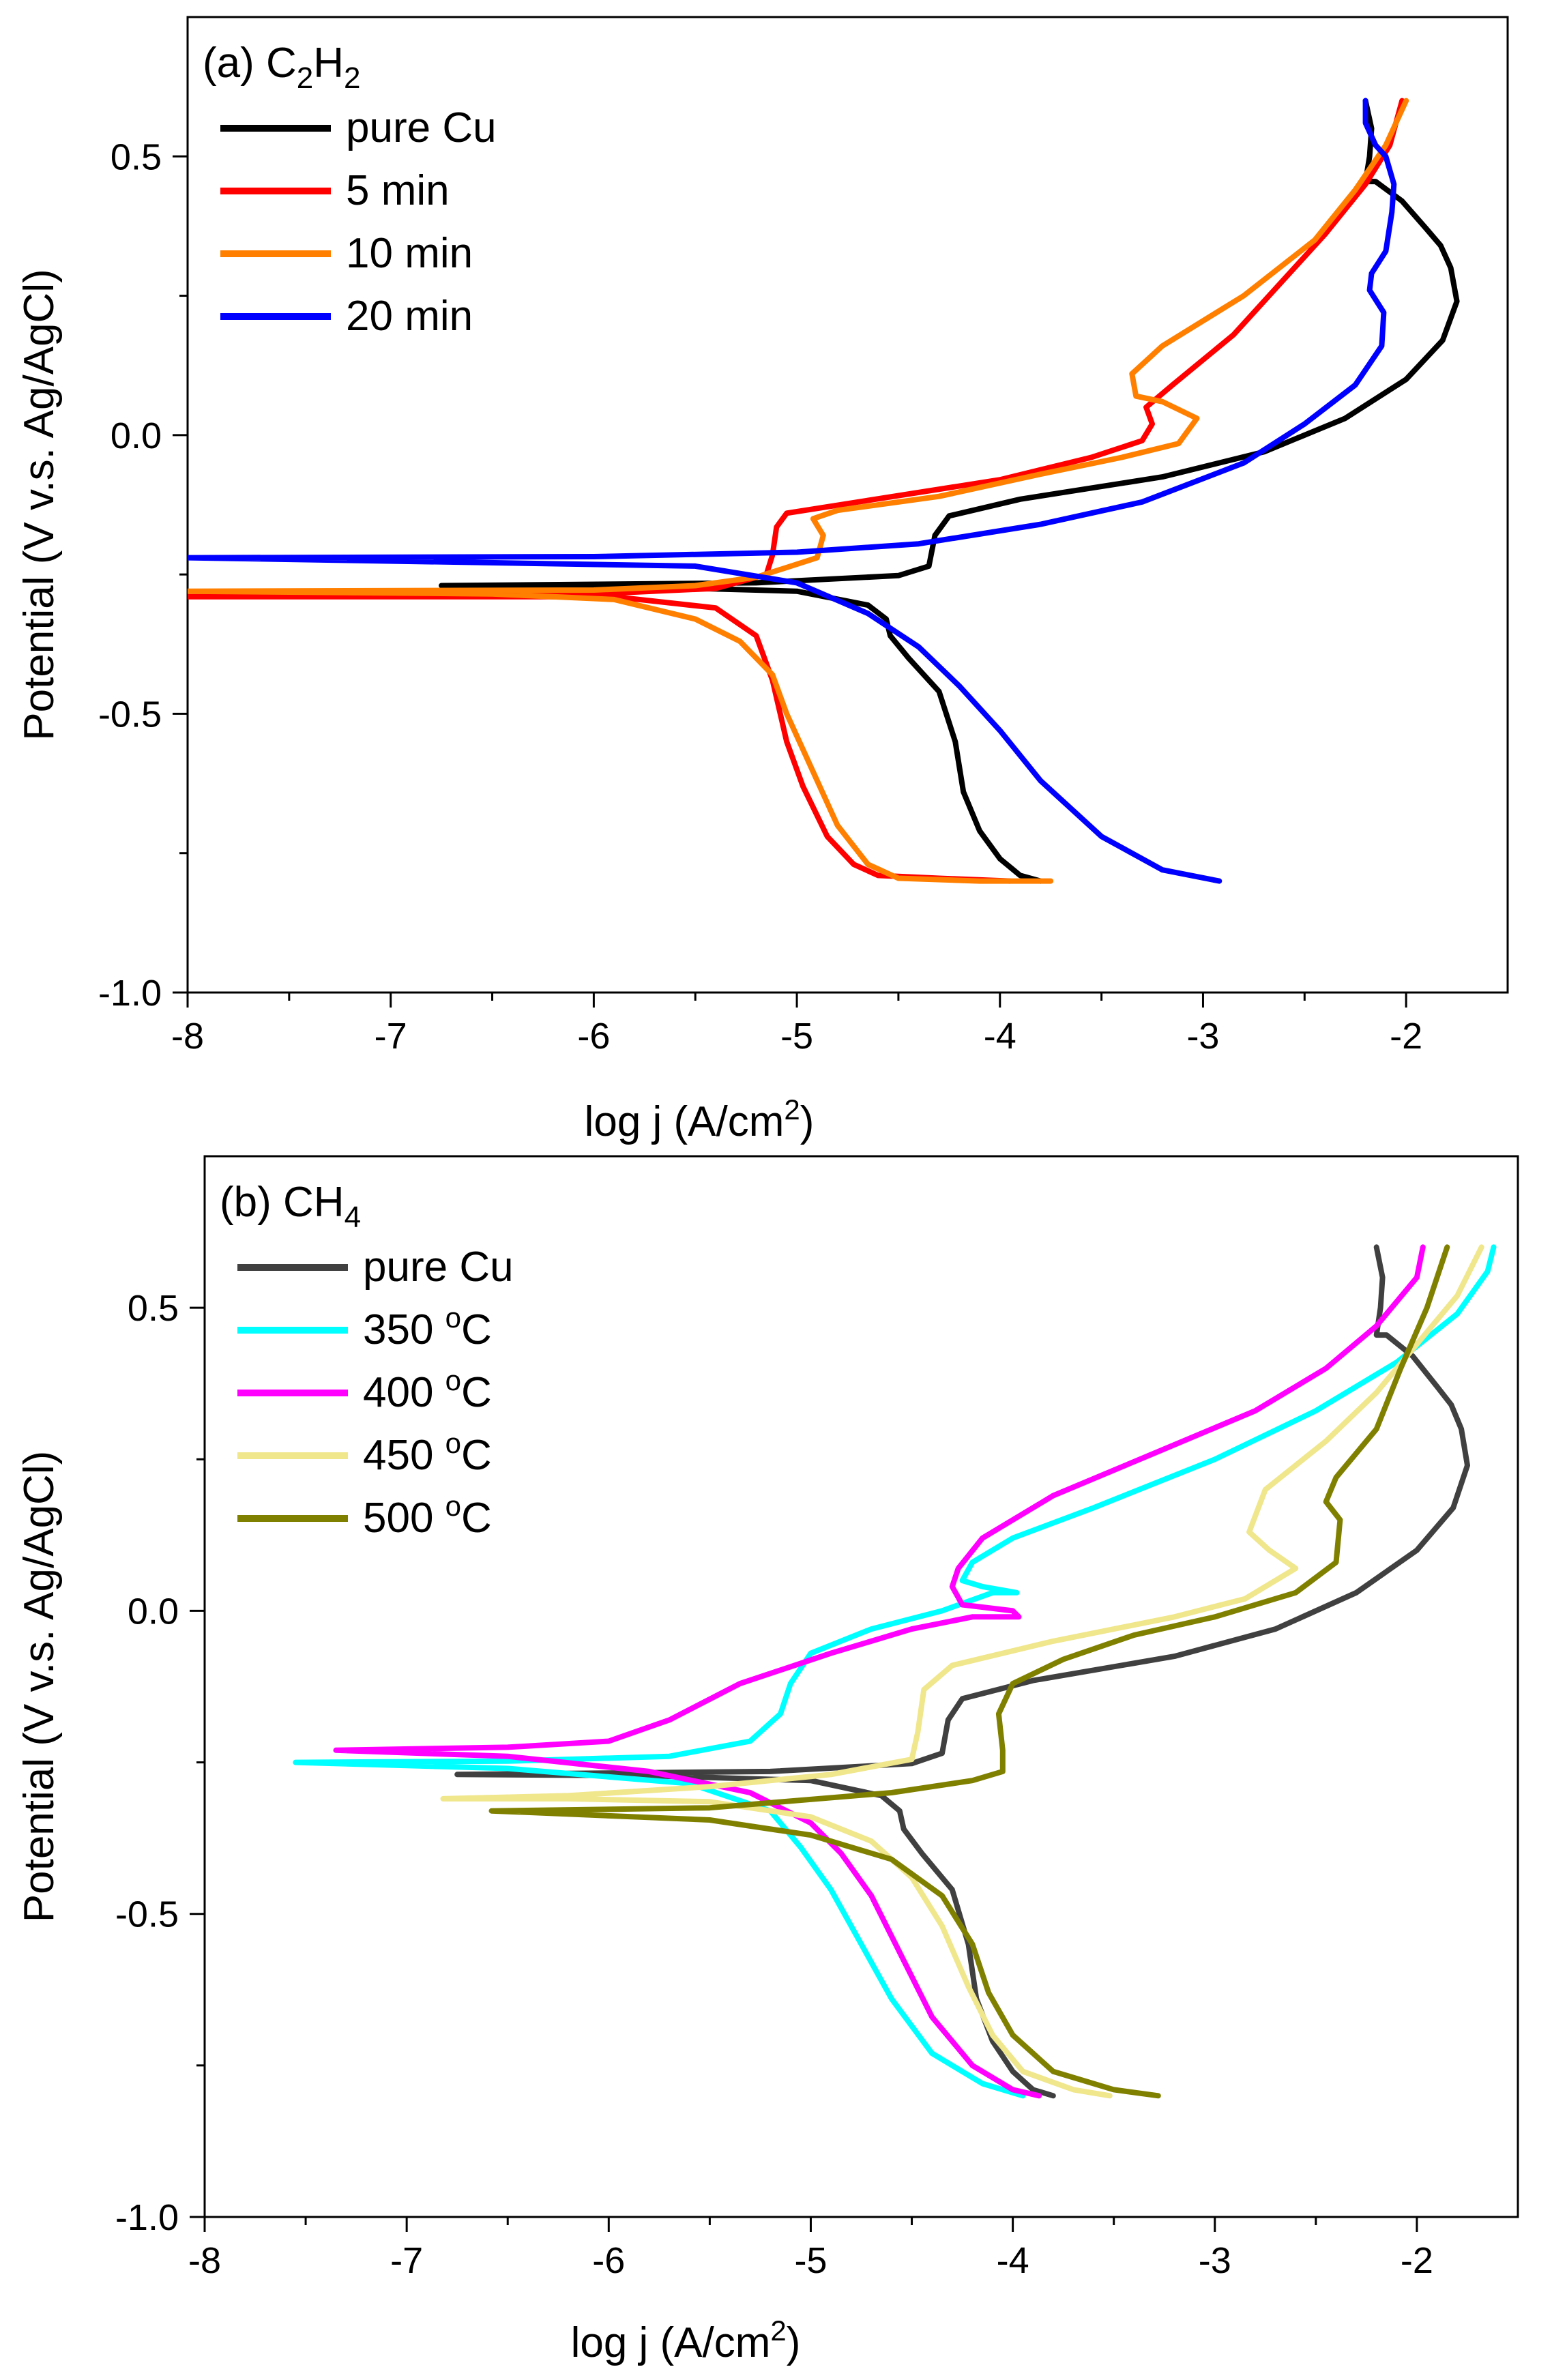  Describe the element at coordinates (409, 253) in the screenshot. I see `legend-label: 10 min` at that location.